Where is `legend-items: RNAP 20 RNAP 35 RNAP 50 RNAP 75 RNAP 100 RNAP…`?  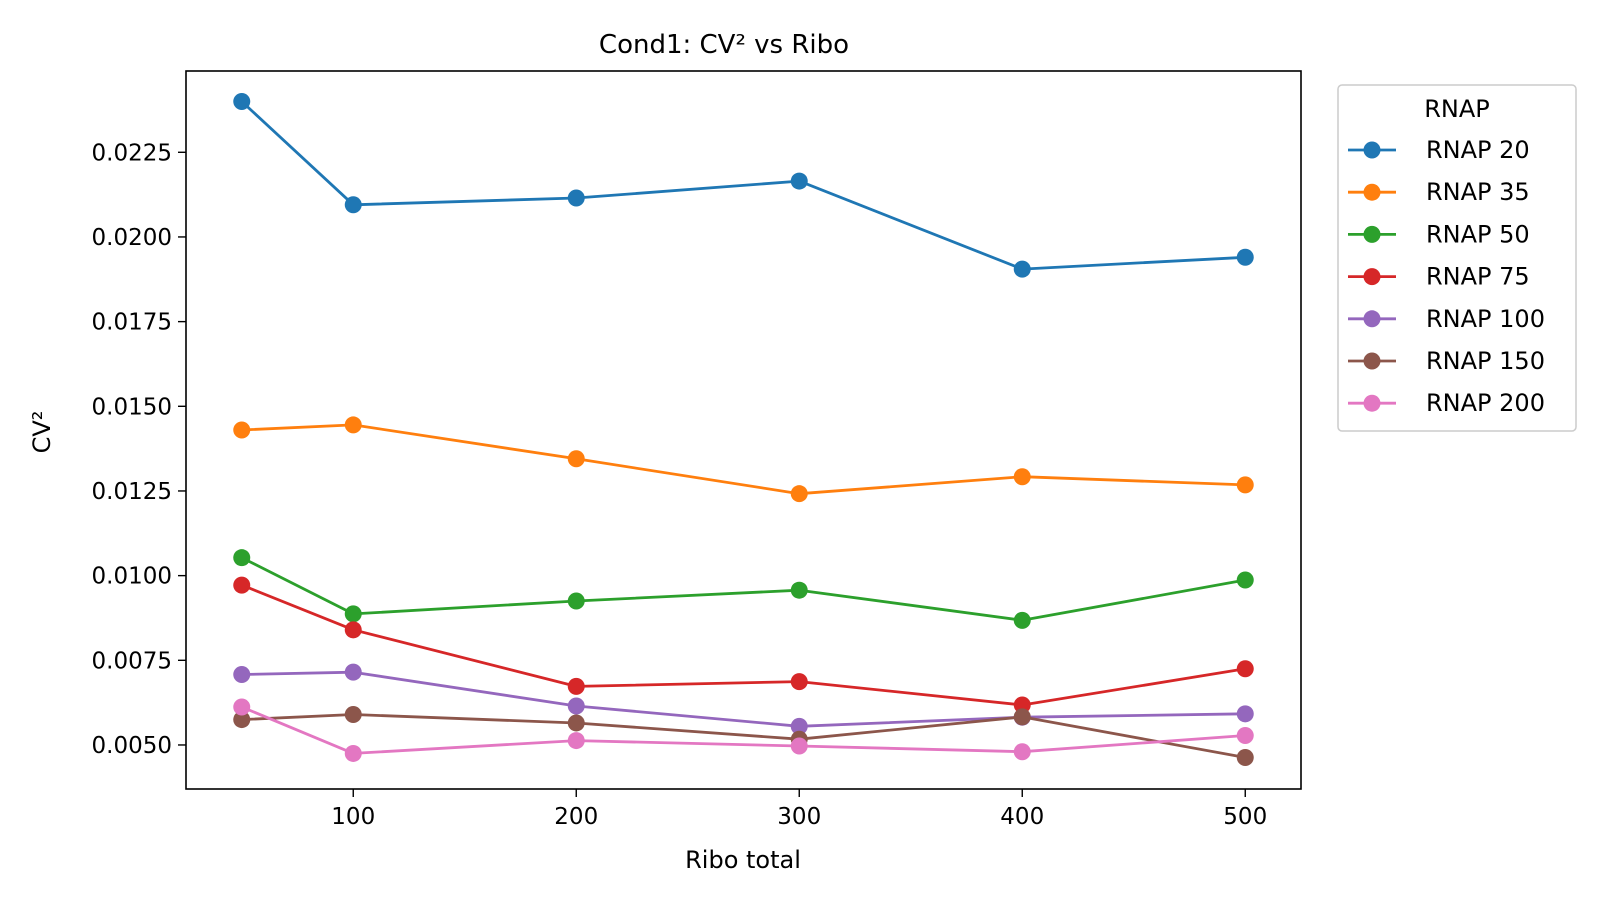 legend-items: RNAP 20 RNAP 35 RNAP 50 RNAP 75 RNAP 100 RNAP… is located at coordinates (1446, 276).